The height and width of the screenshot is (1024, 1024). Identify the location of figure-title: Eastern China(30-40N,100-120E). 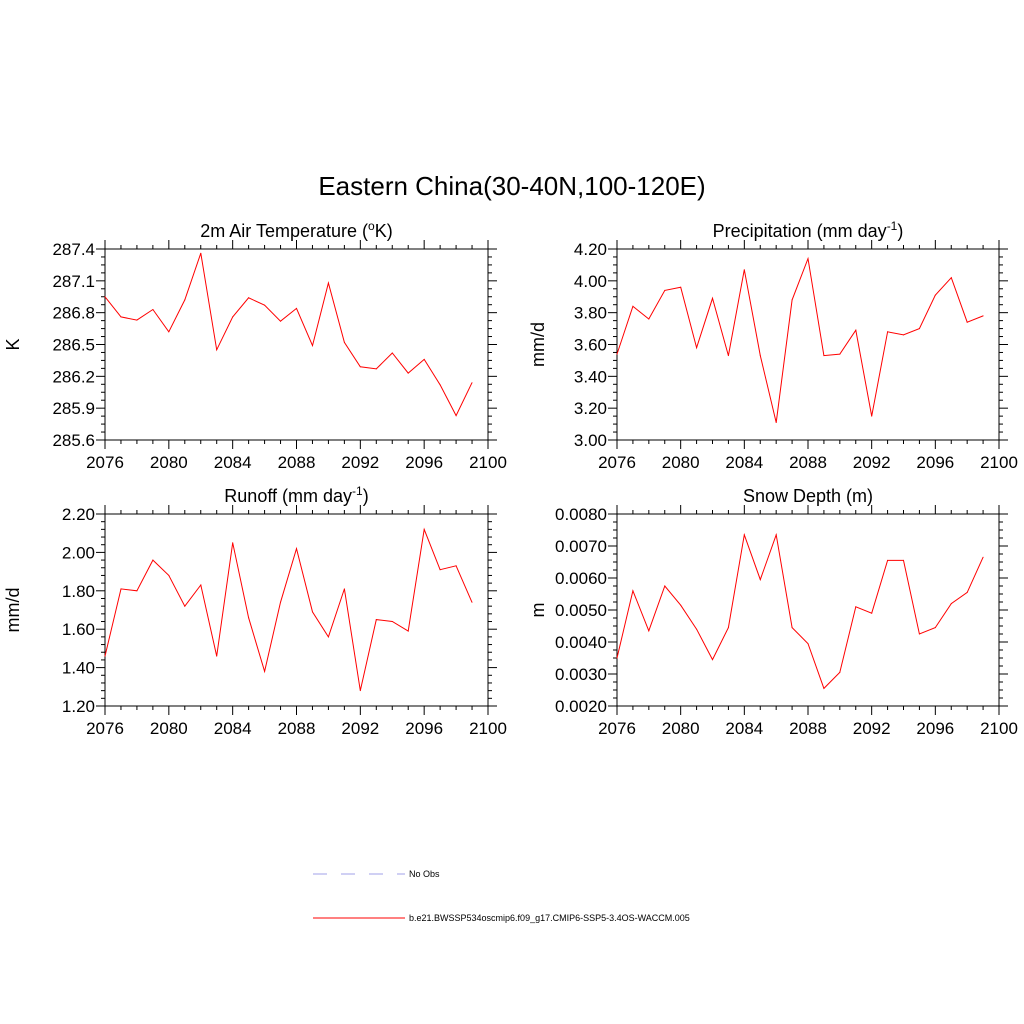
(511, 186).